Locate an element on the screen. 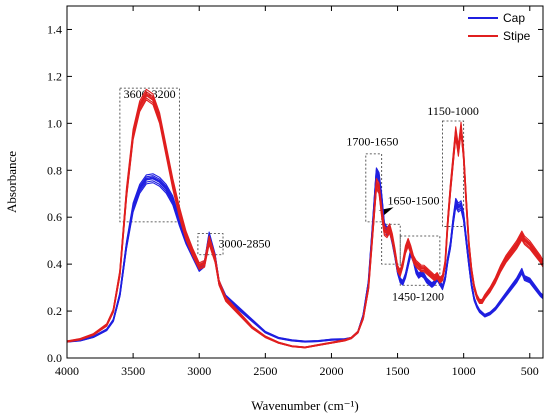  y-tick-label: 0.4 is located at coordinates (54, 264).